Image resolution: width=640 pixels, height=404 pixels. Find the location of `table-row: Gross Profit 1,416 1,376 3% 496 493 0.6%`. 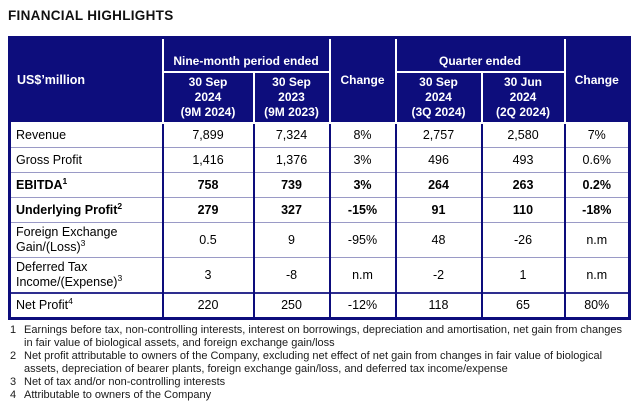

table-row: Gross Profit 1,416 1,376 3% 496 493 0.6% is located at coordinates (319, 160).